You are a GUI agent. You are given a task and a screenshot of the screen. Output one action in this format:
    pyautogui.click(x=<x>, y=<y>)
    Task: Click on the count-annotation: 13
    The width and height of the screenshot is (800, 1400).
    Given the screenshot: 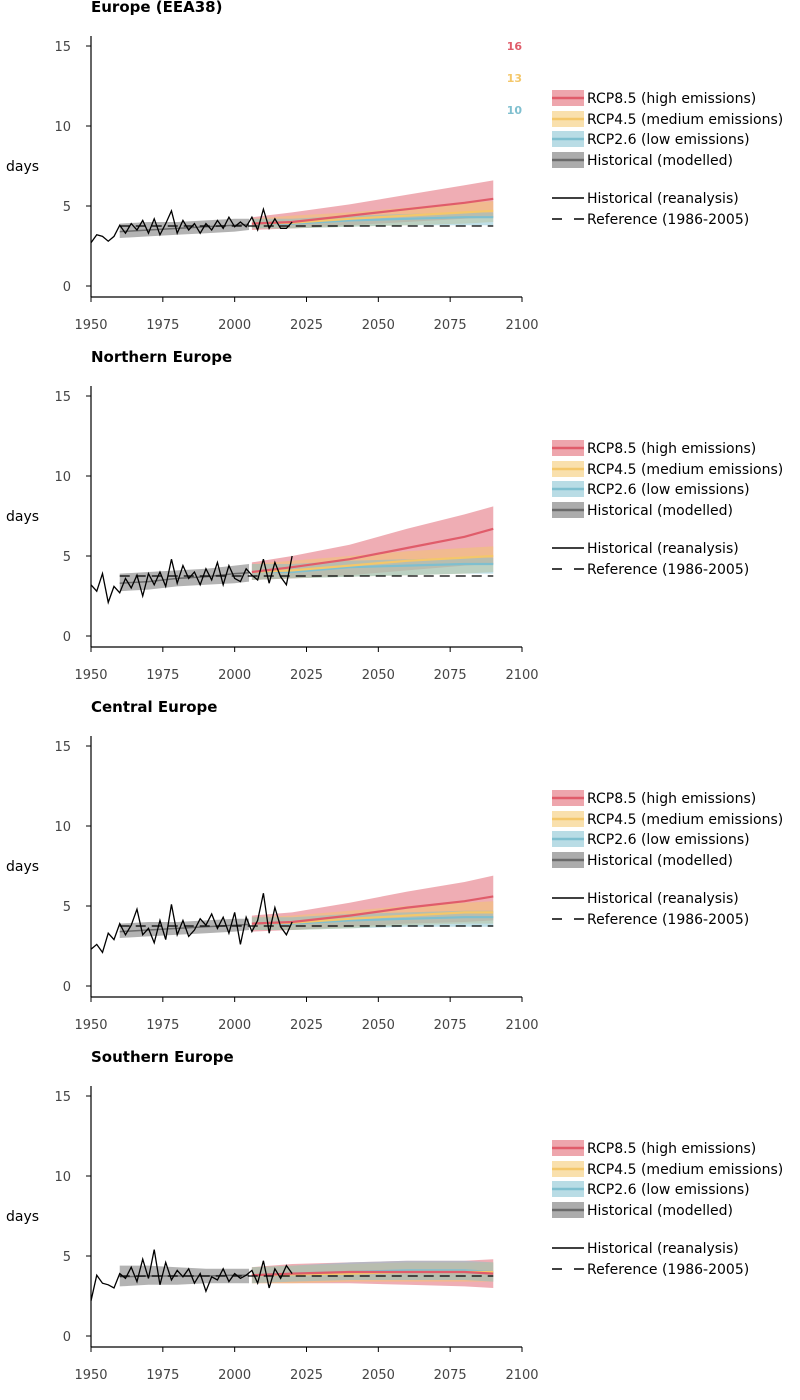 What is the action you would take?
    pyautogui.click(x=514, y=78)
    